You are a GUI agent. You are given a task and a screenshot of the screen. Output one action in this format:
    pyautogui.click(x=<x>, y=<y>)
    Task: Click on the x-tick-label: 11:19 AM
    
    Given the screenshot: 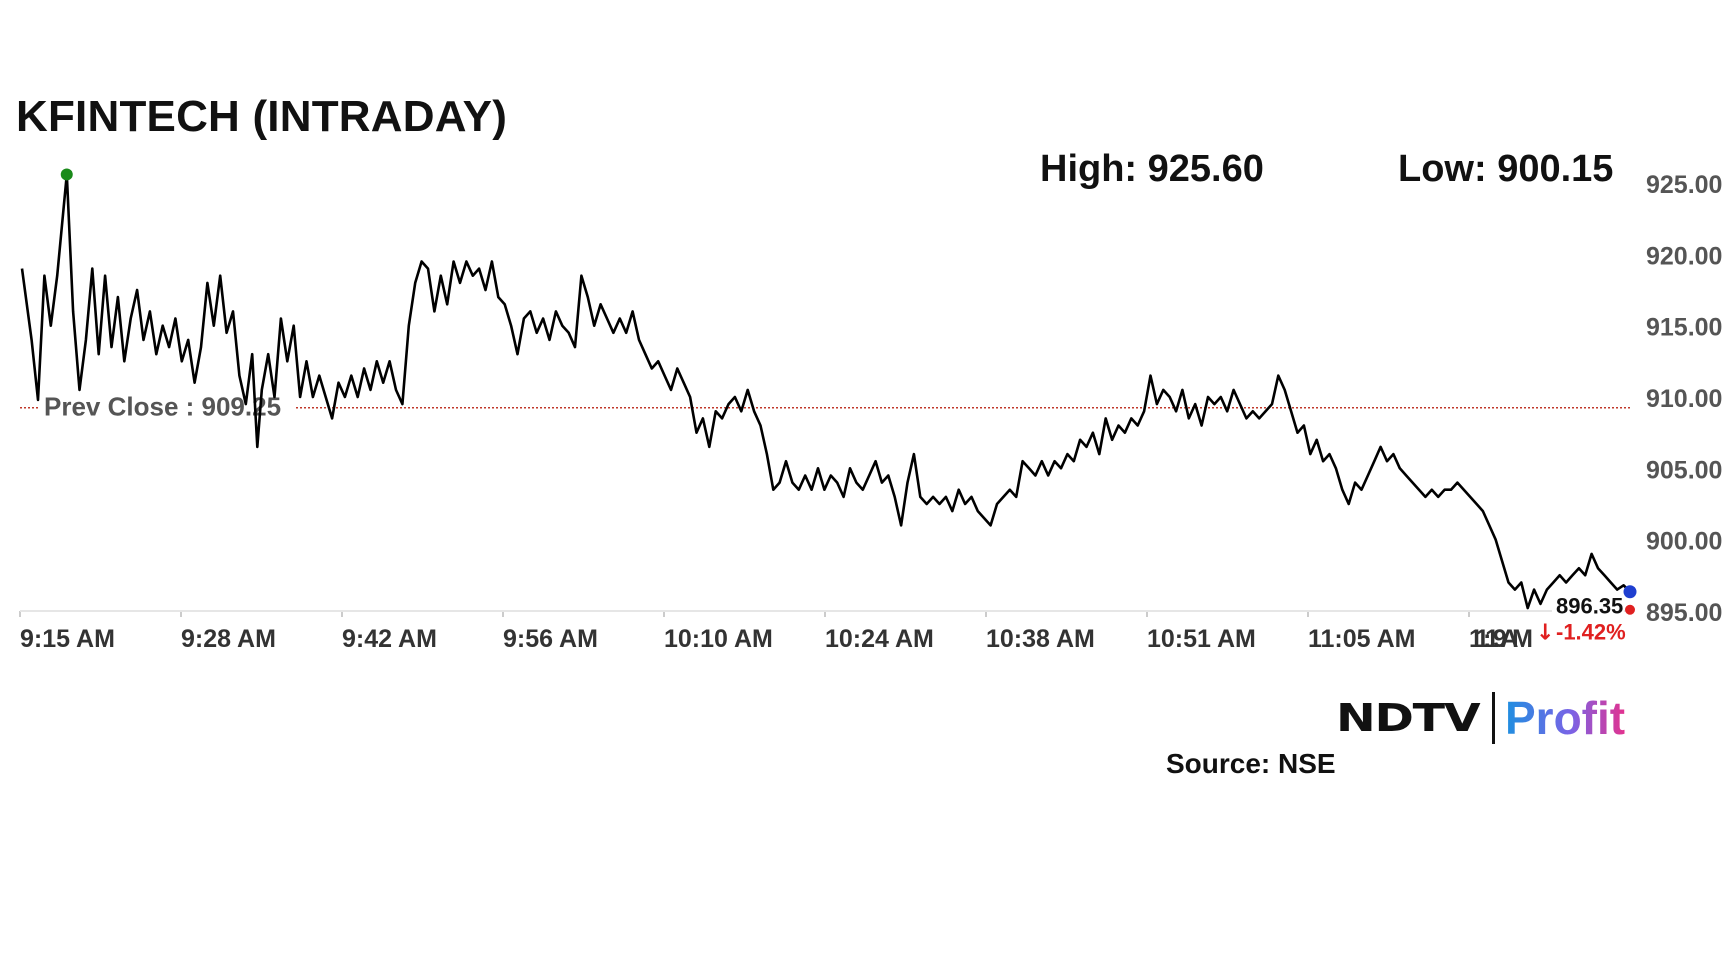 What is the action you would take?
    pyautogui.click(x=1501, y=639)
    